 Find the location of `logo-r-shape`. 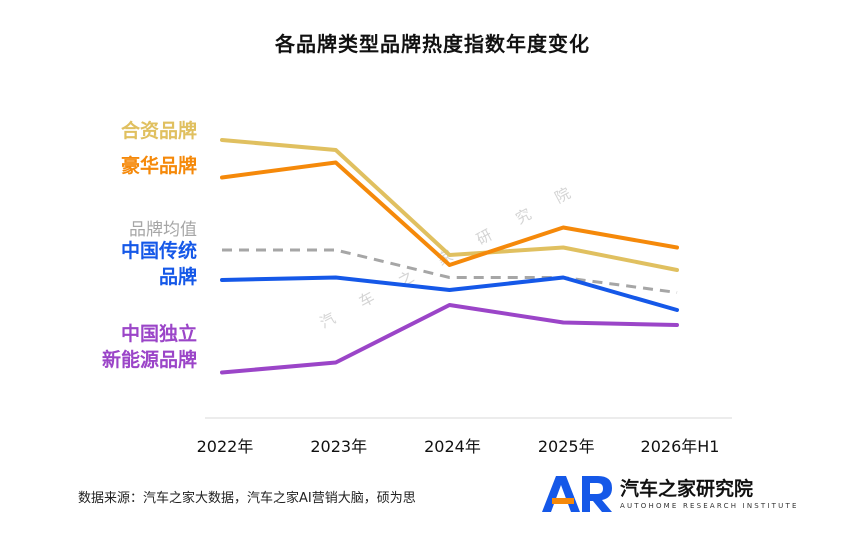

logo-r-shape is located at coordinates (597, 494).